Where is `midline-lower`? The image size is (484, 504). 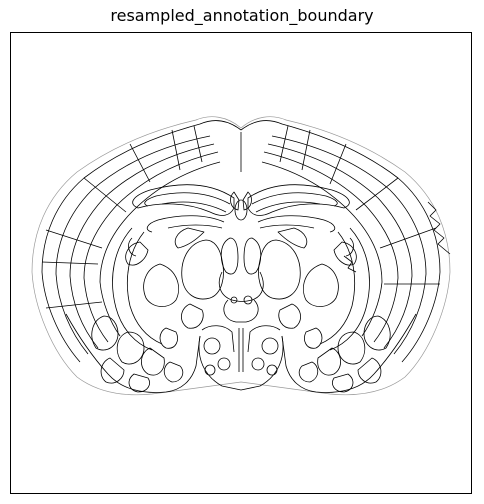
midline-lower is located at coordinates (241, 350).